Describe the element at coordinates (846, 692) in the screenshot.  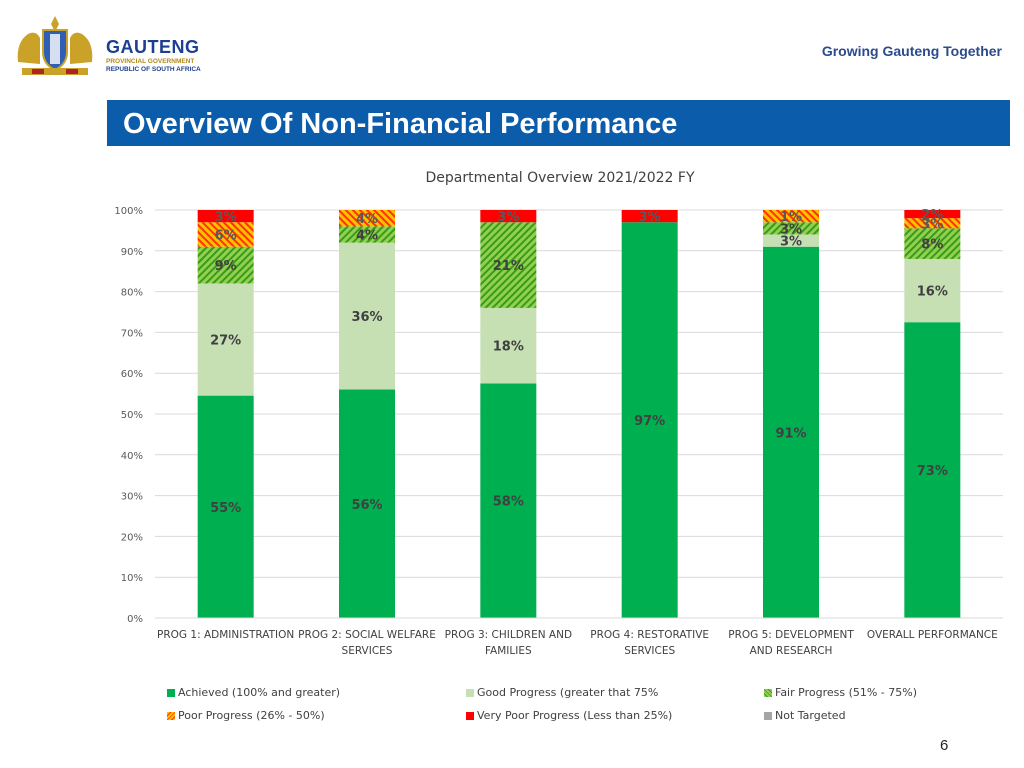
I see `legend-label: Fair Progress (51% - 75%)` at that location.